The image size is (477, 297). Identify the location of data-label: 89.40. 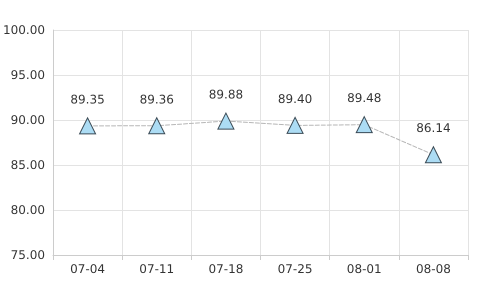
(295, 99).